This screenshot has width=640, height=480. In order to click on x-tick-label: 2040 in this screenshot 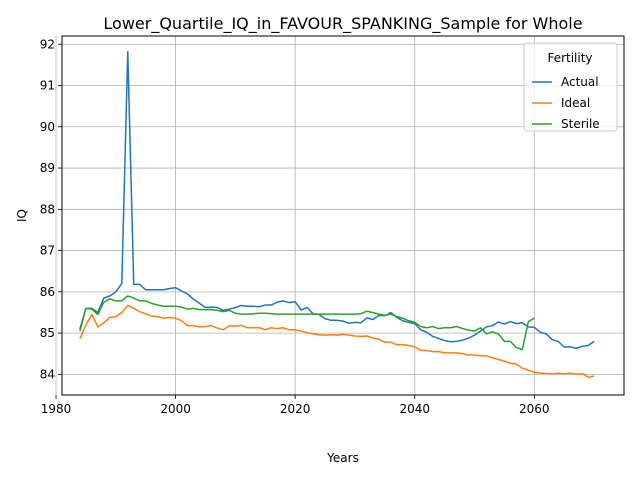, I will do `click(414, 409)`.